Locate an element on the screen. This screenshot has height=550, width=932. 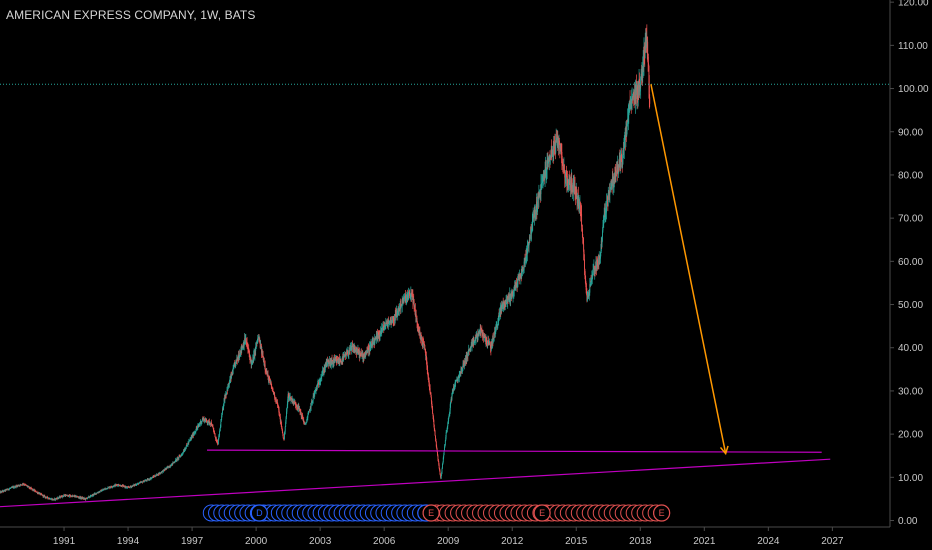
x-tick-label: 2012 is located at coordinates (512, 541).